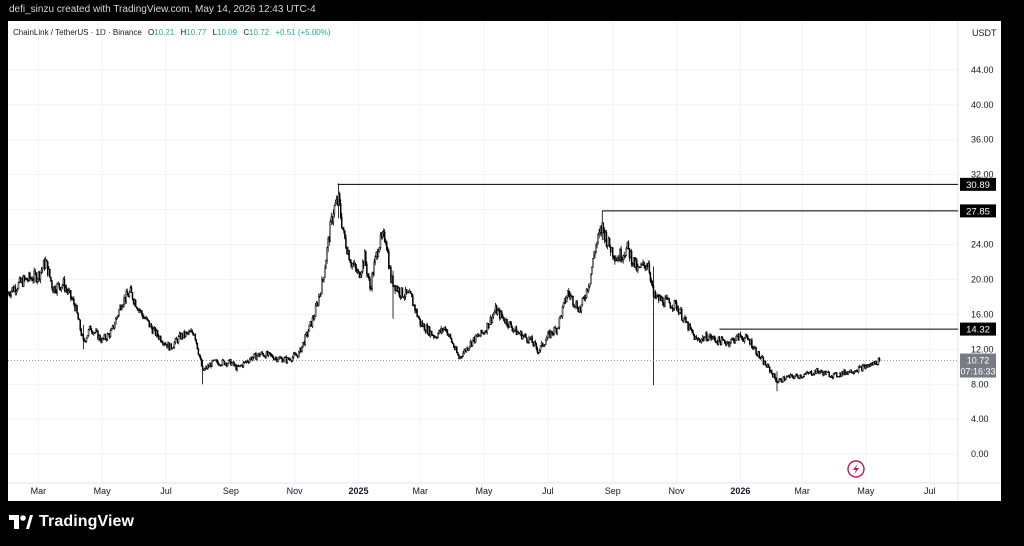  I want to click on brand: TradingView, so click(71, 522).